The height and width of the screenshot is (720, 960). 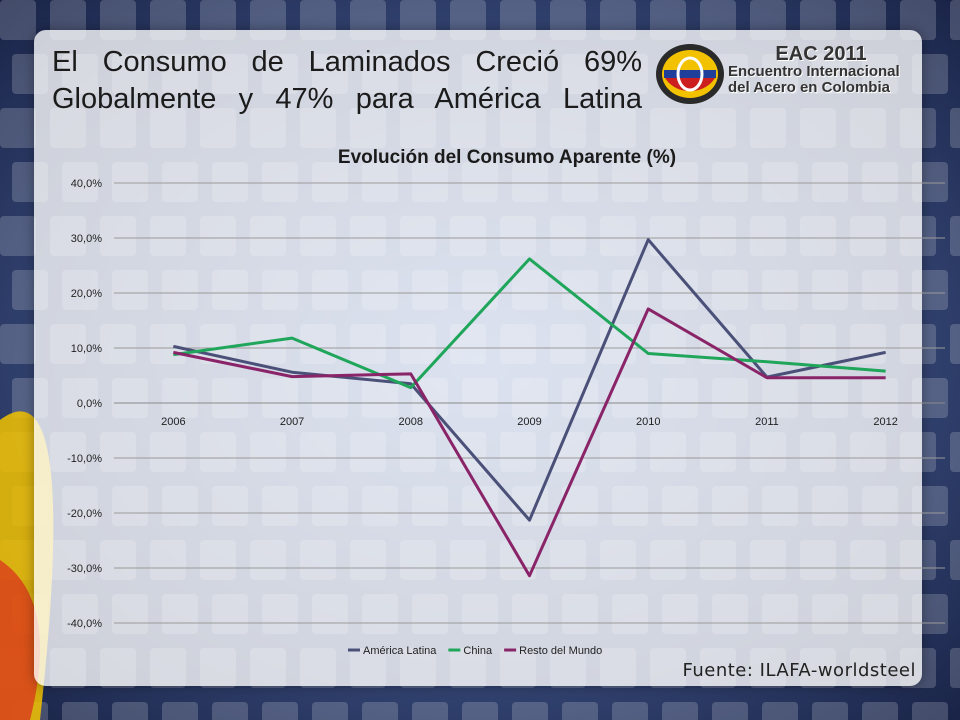 I want to click on y-tick-label: 0,0%, so click(x=89, y=404).